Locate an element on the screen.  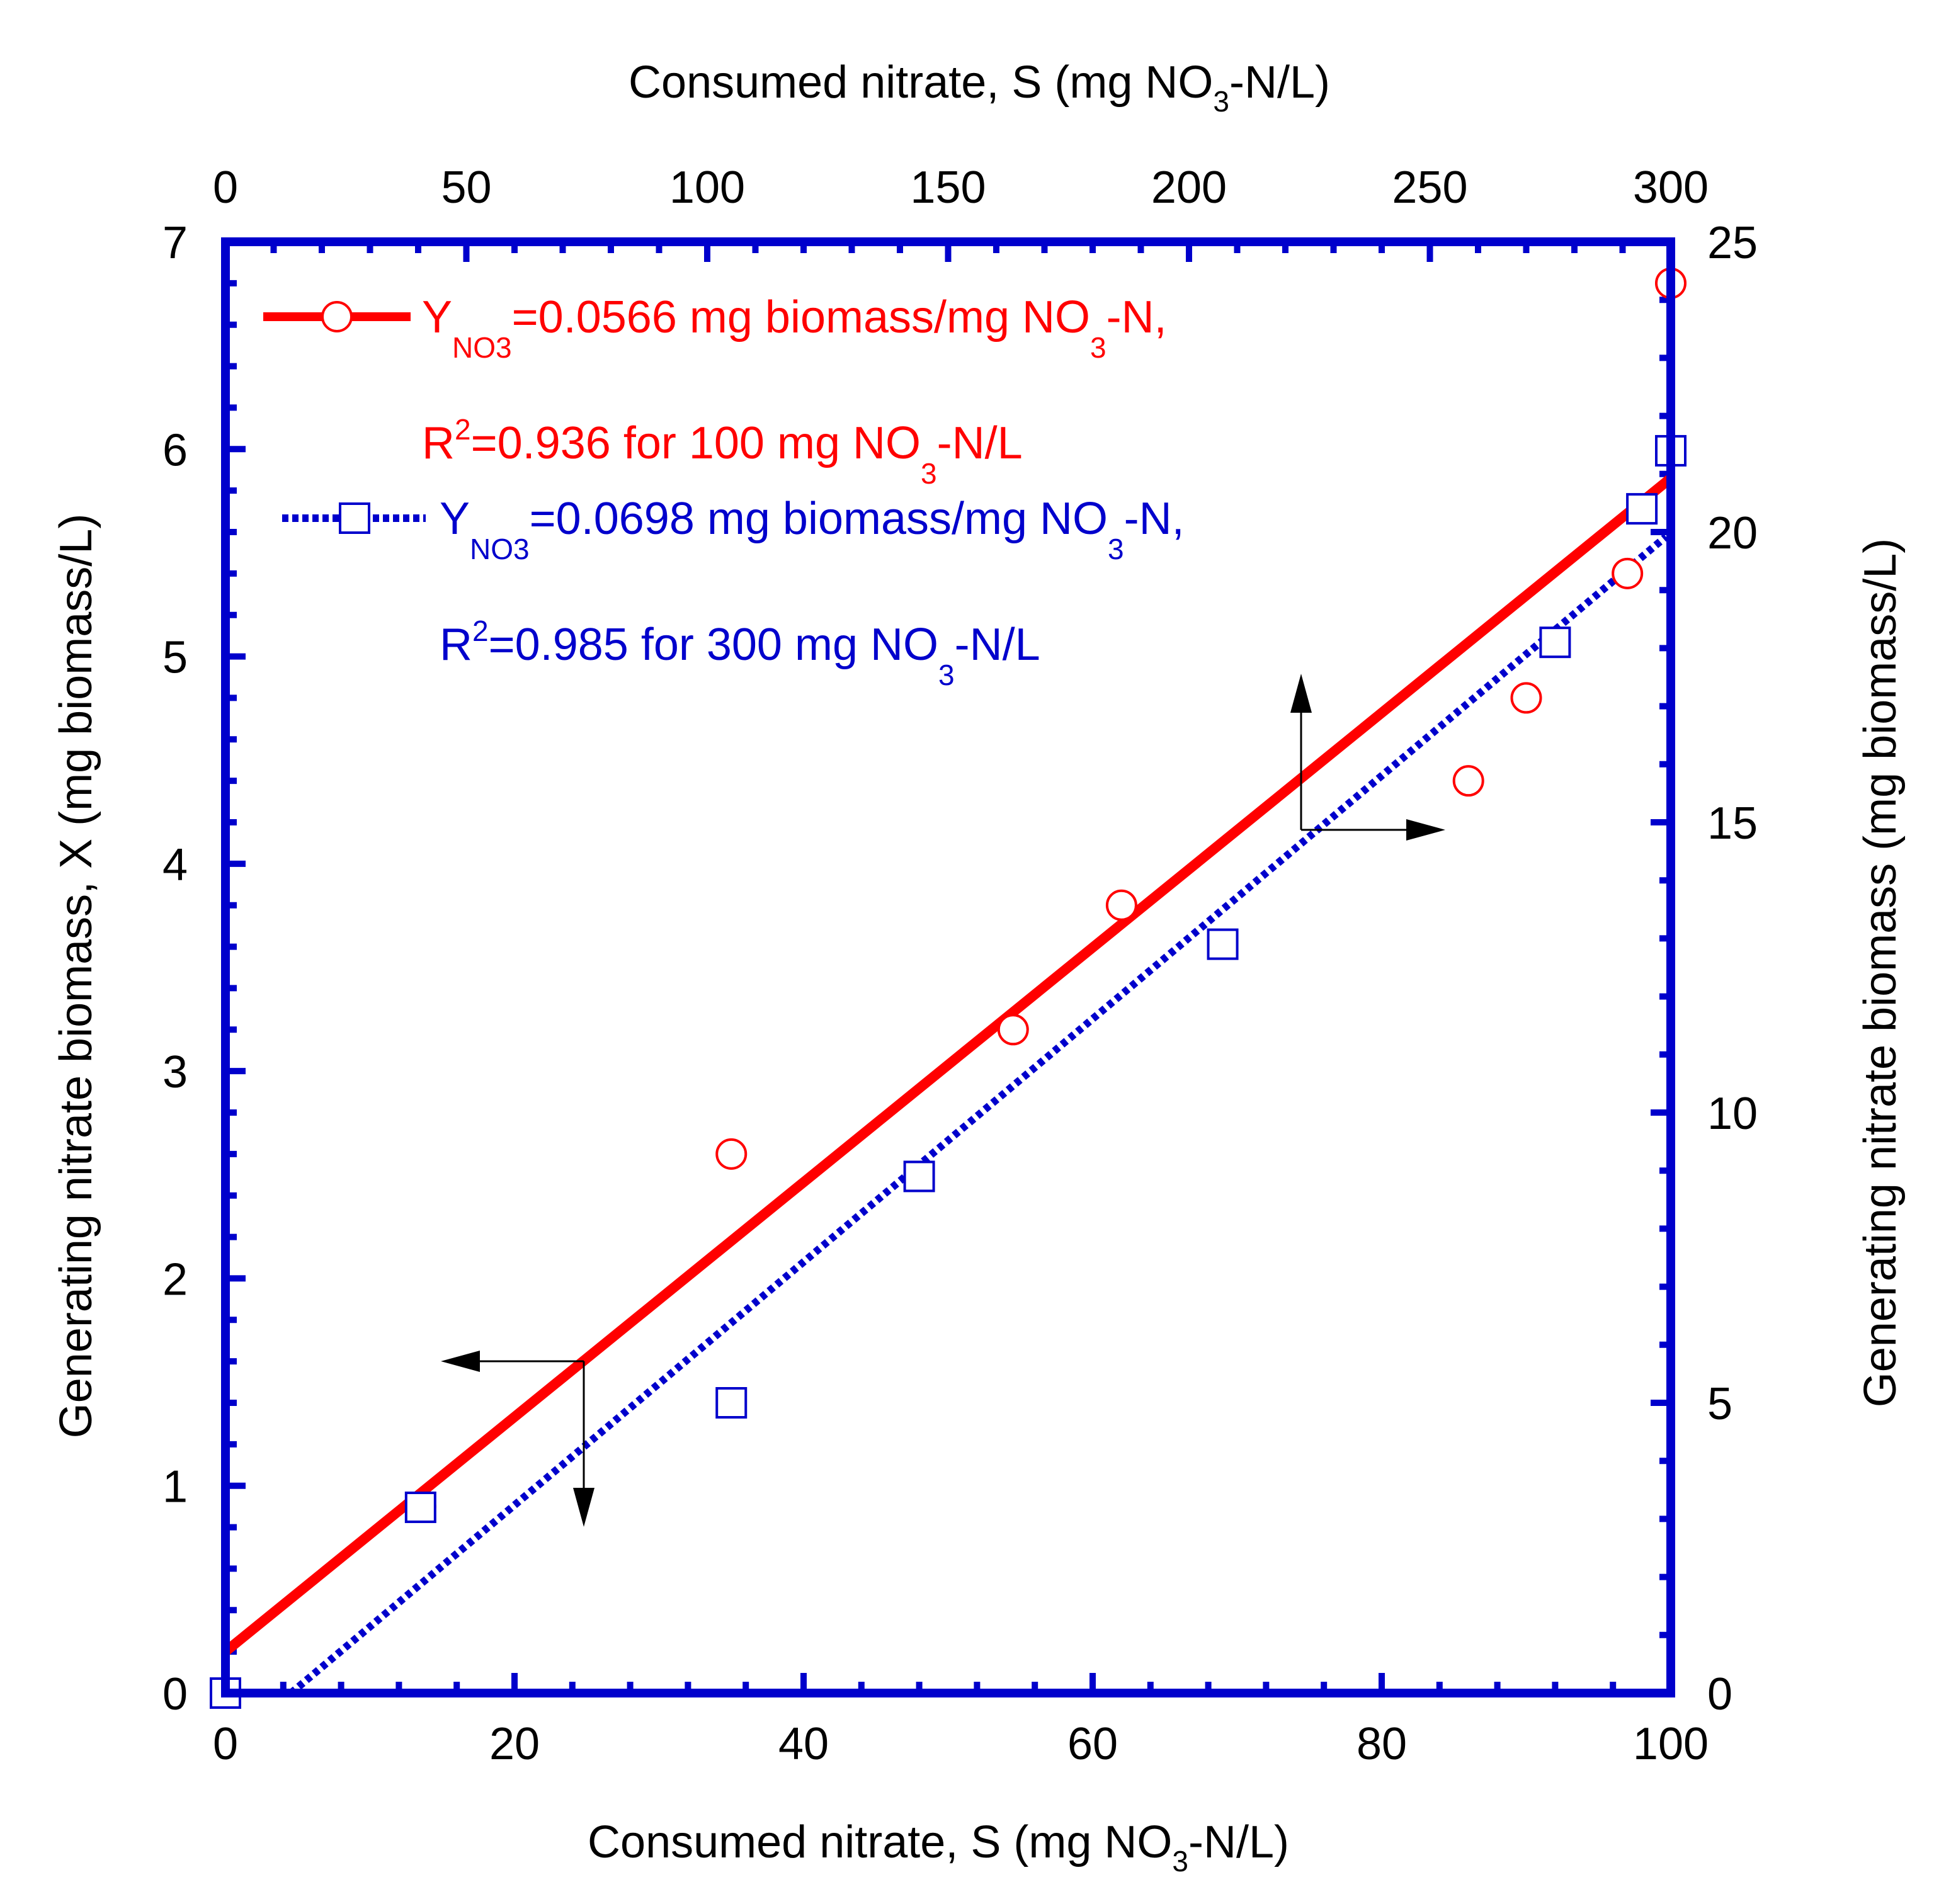
right-tick-label: 10 is located at coordinates (1732, 1114).